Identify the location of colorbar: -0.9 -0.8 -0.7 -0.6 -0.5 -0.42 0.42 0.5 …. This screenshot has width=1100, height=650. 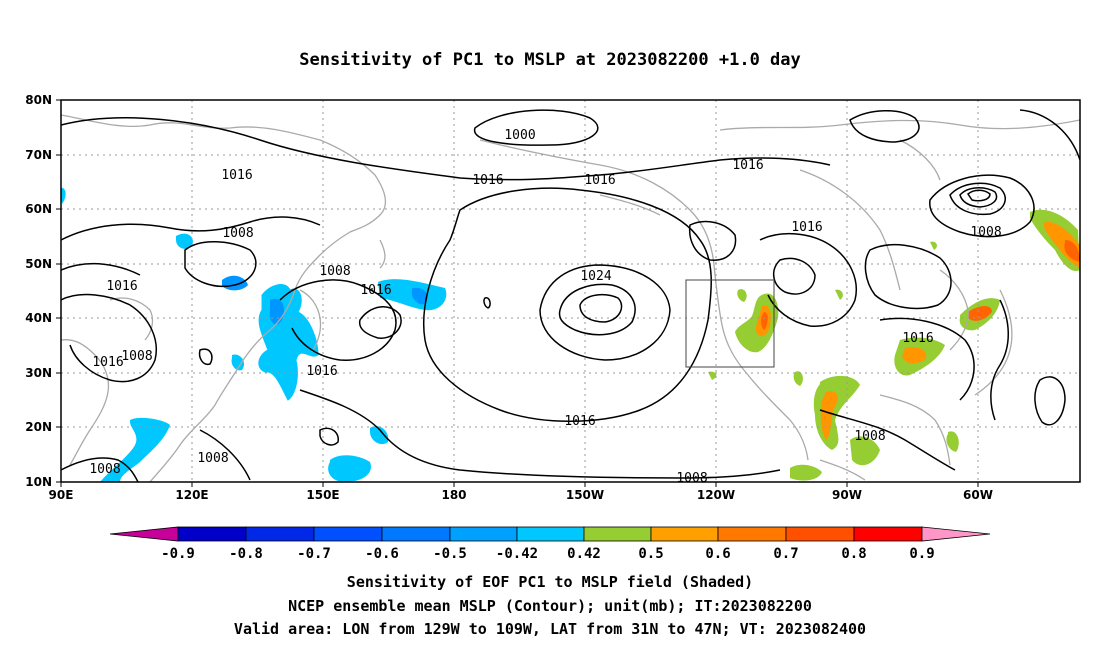
(550, 544).